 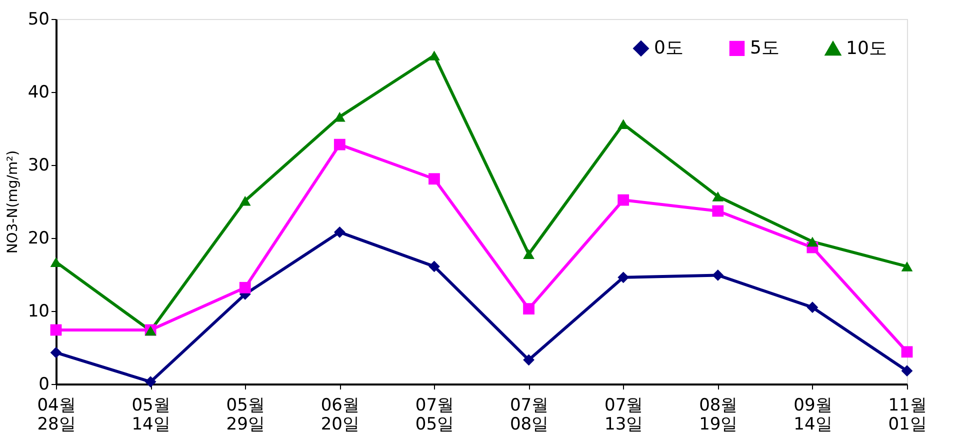 What do you see at coordinates (12, 202) in the screenshot?
I see `y-axis-title: NO3-N(mg/m²)` at bounding box center [12, 202].